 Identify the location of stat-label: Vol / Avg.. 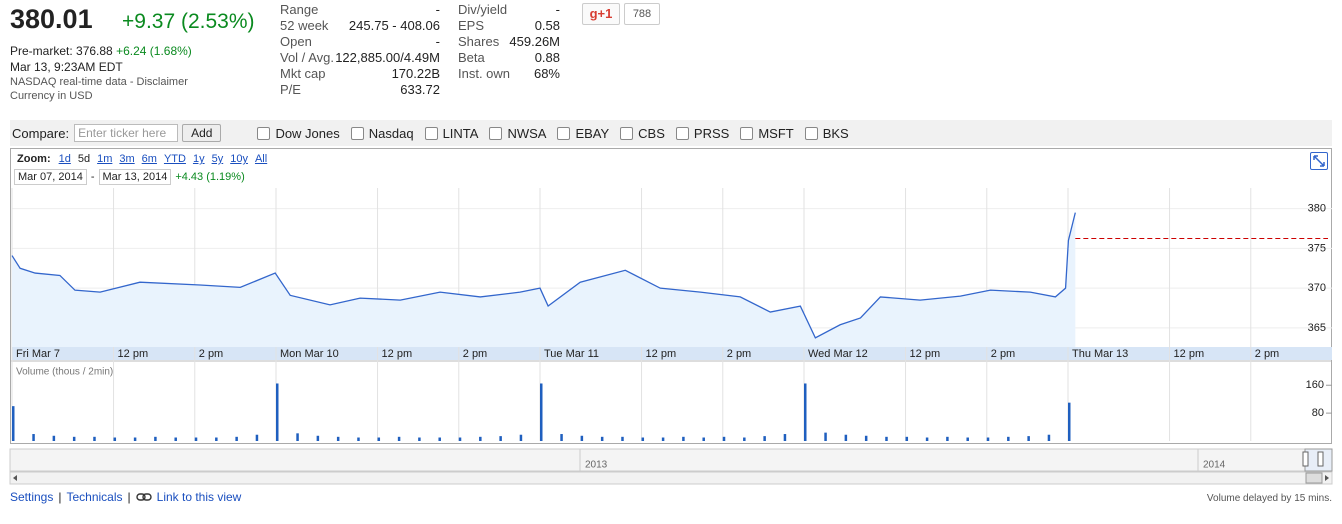
(307, 57).